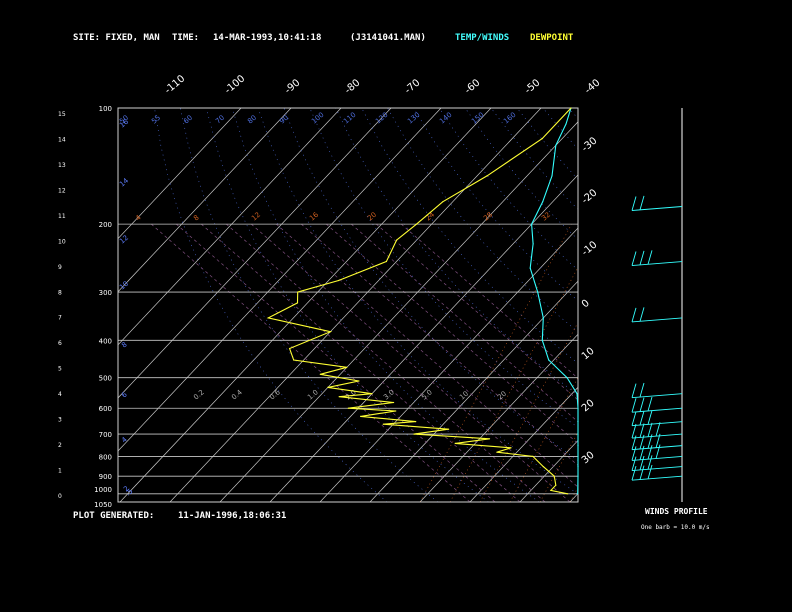  I want to click on height-tick-label: 8, so click(60, 292).